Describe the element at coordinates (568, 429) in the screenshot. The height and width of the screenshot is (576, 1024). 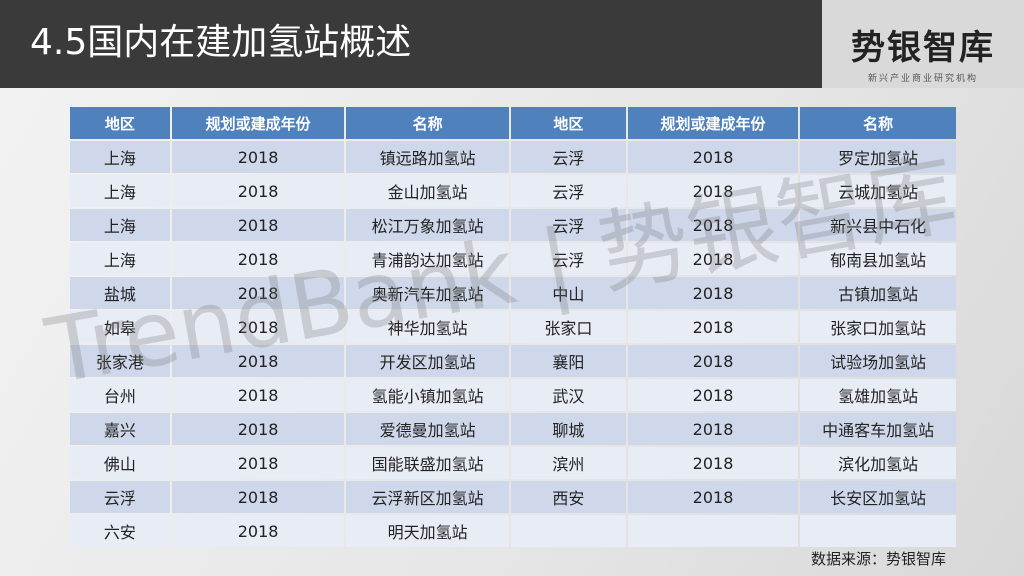
I see `table-cell: 聊城` at that location.